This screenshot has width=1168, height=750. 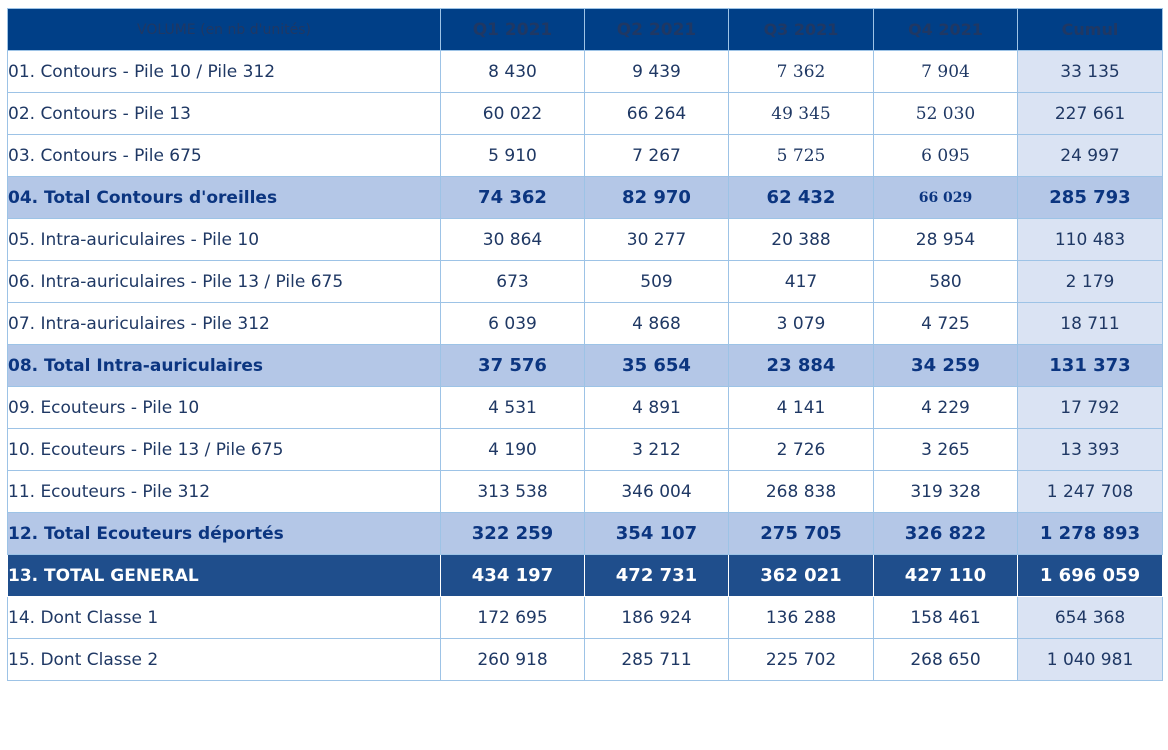 I want to click on cell-q1: 8 430, so click(x=512, y=71).